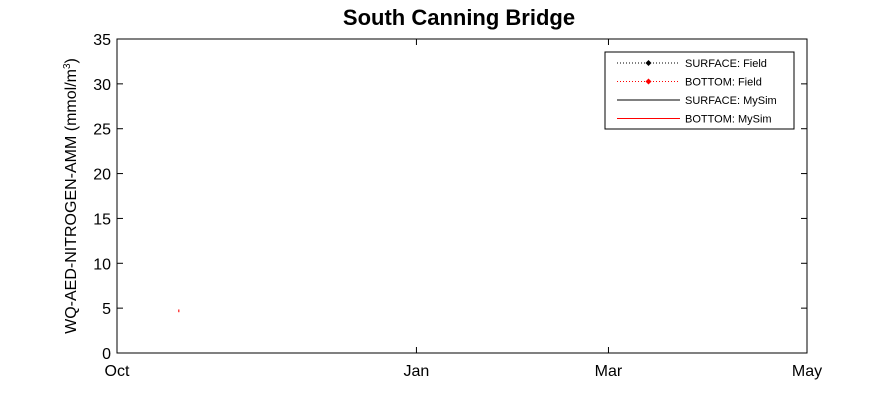 This screenshot has width=887, height=414. Describe the element at coordinates (102, 130) in the screenshot. I see `y-tick-label: 25` at that location.